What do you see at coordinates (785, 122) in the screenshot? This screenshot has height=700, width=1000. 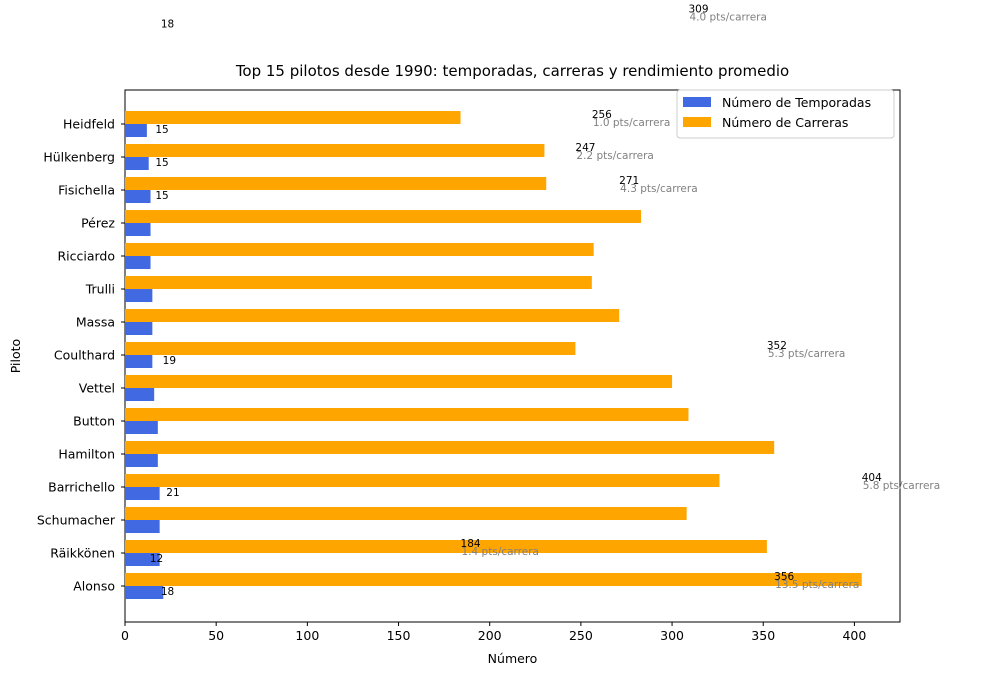 I see `legend-label-1: Número de Carreras` at bounding box center [785, 122].